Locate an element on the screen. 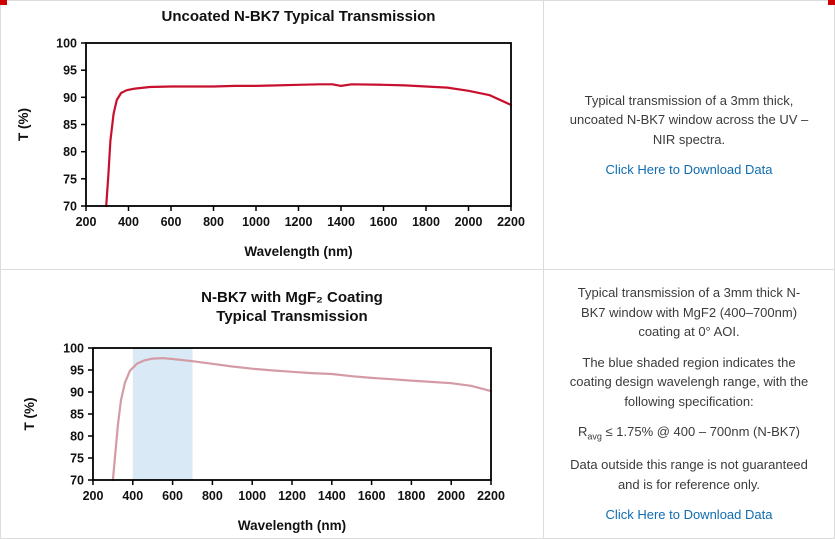 This screenshot has height=539, width=835. svg-text:Uncoated N-BK7 Typical Transmi: Uncoated N-BK7 Typical Transmission is located at coordinates (299, 16).